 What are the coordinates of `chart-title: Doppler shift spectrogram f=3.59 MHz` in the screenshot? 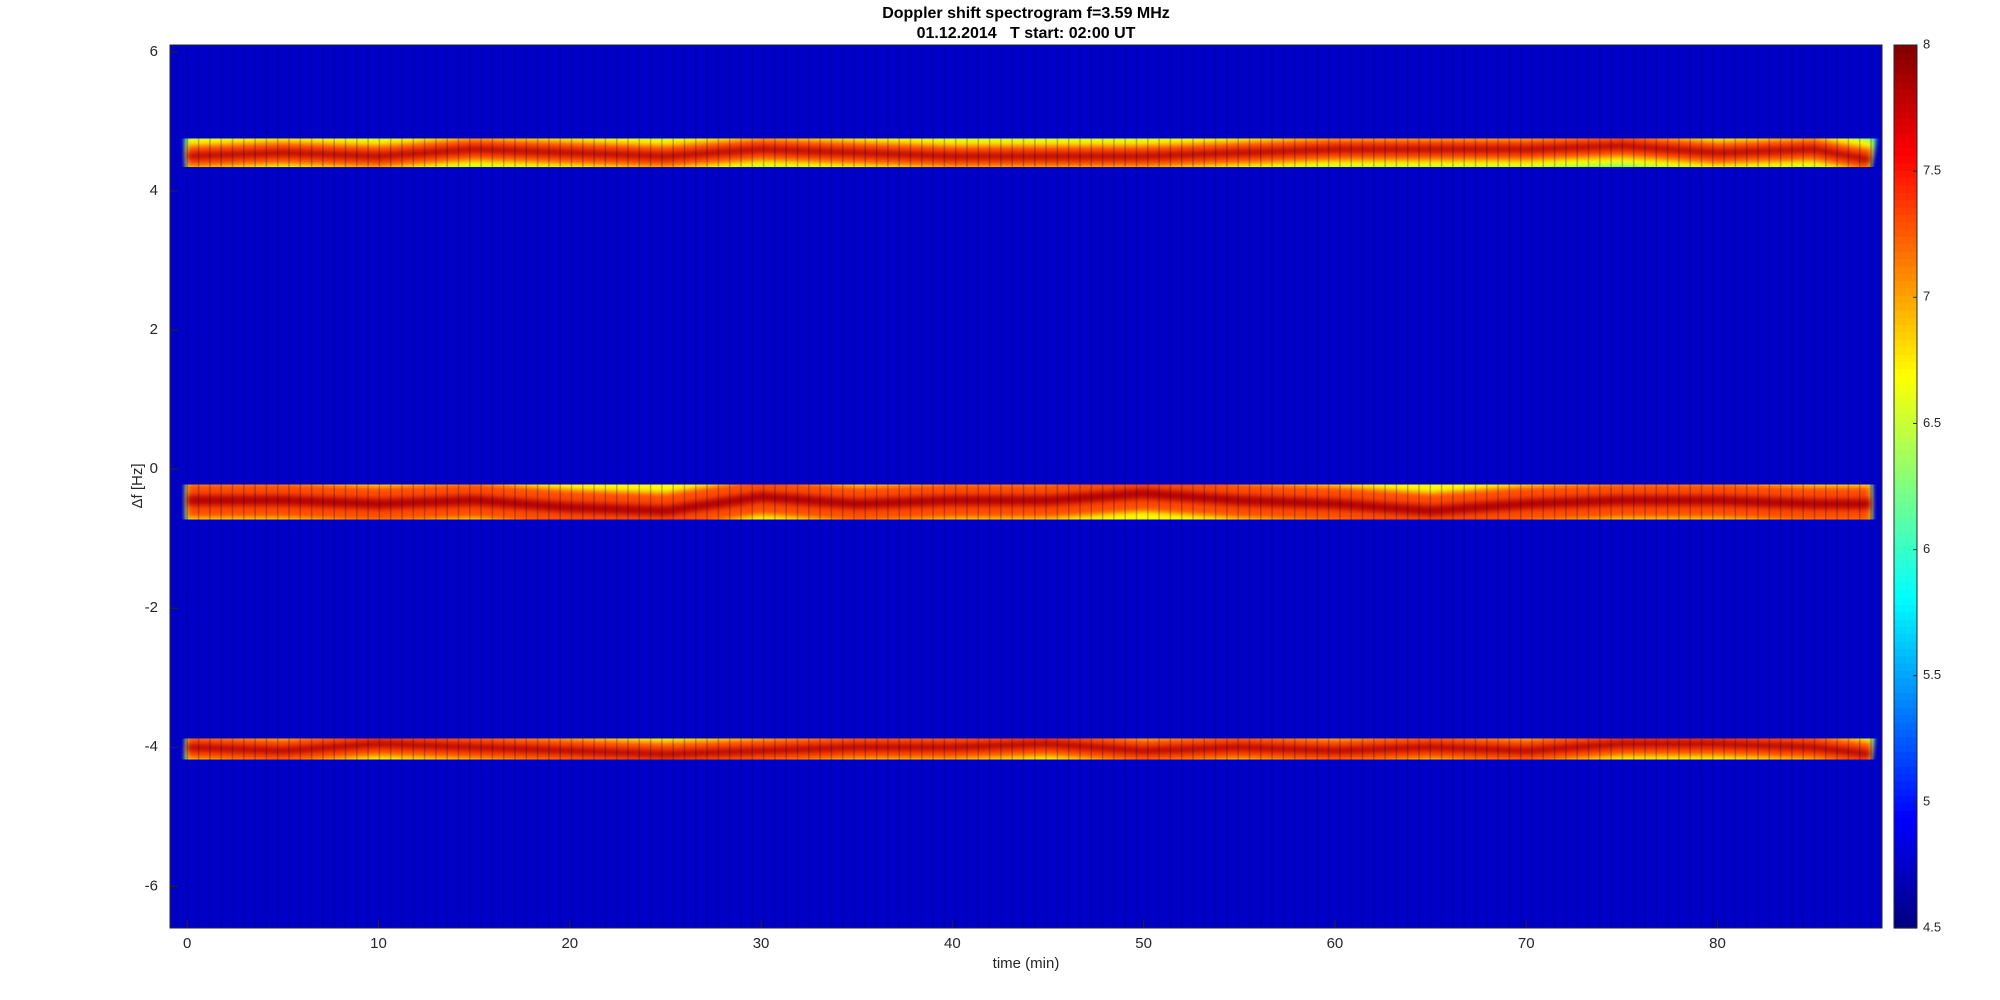 It's located at (1026, 13).